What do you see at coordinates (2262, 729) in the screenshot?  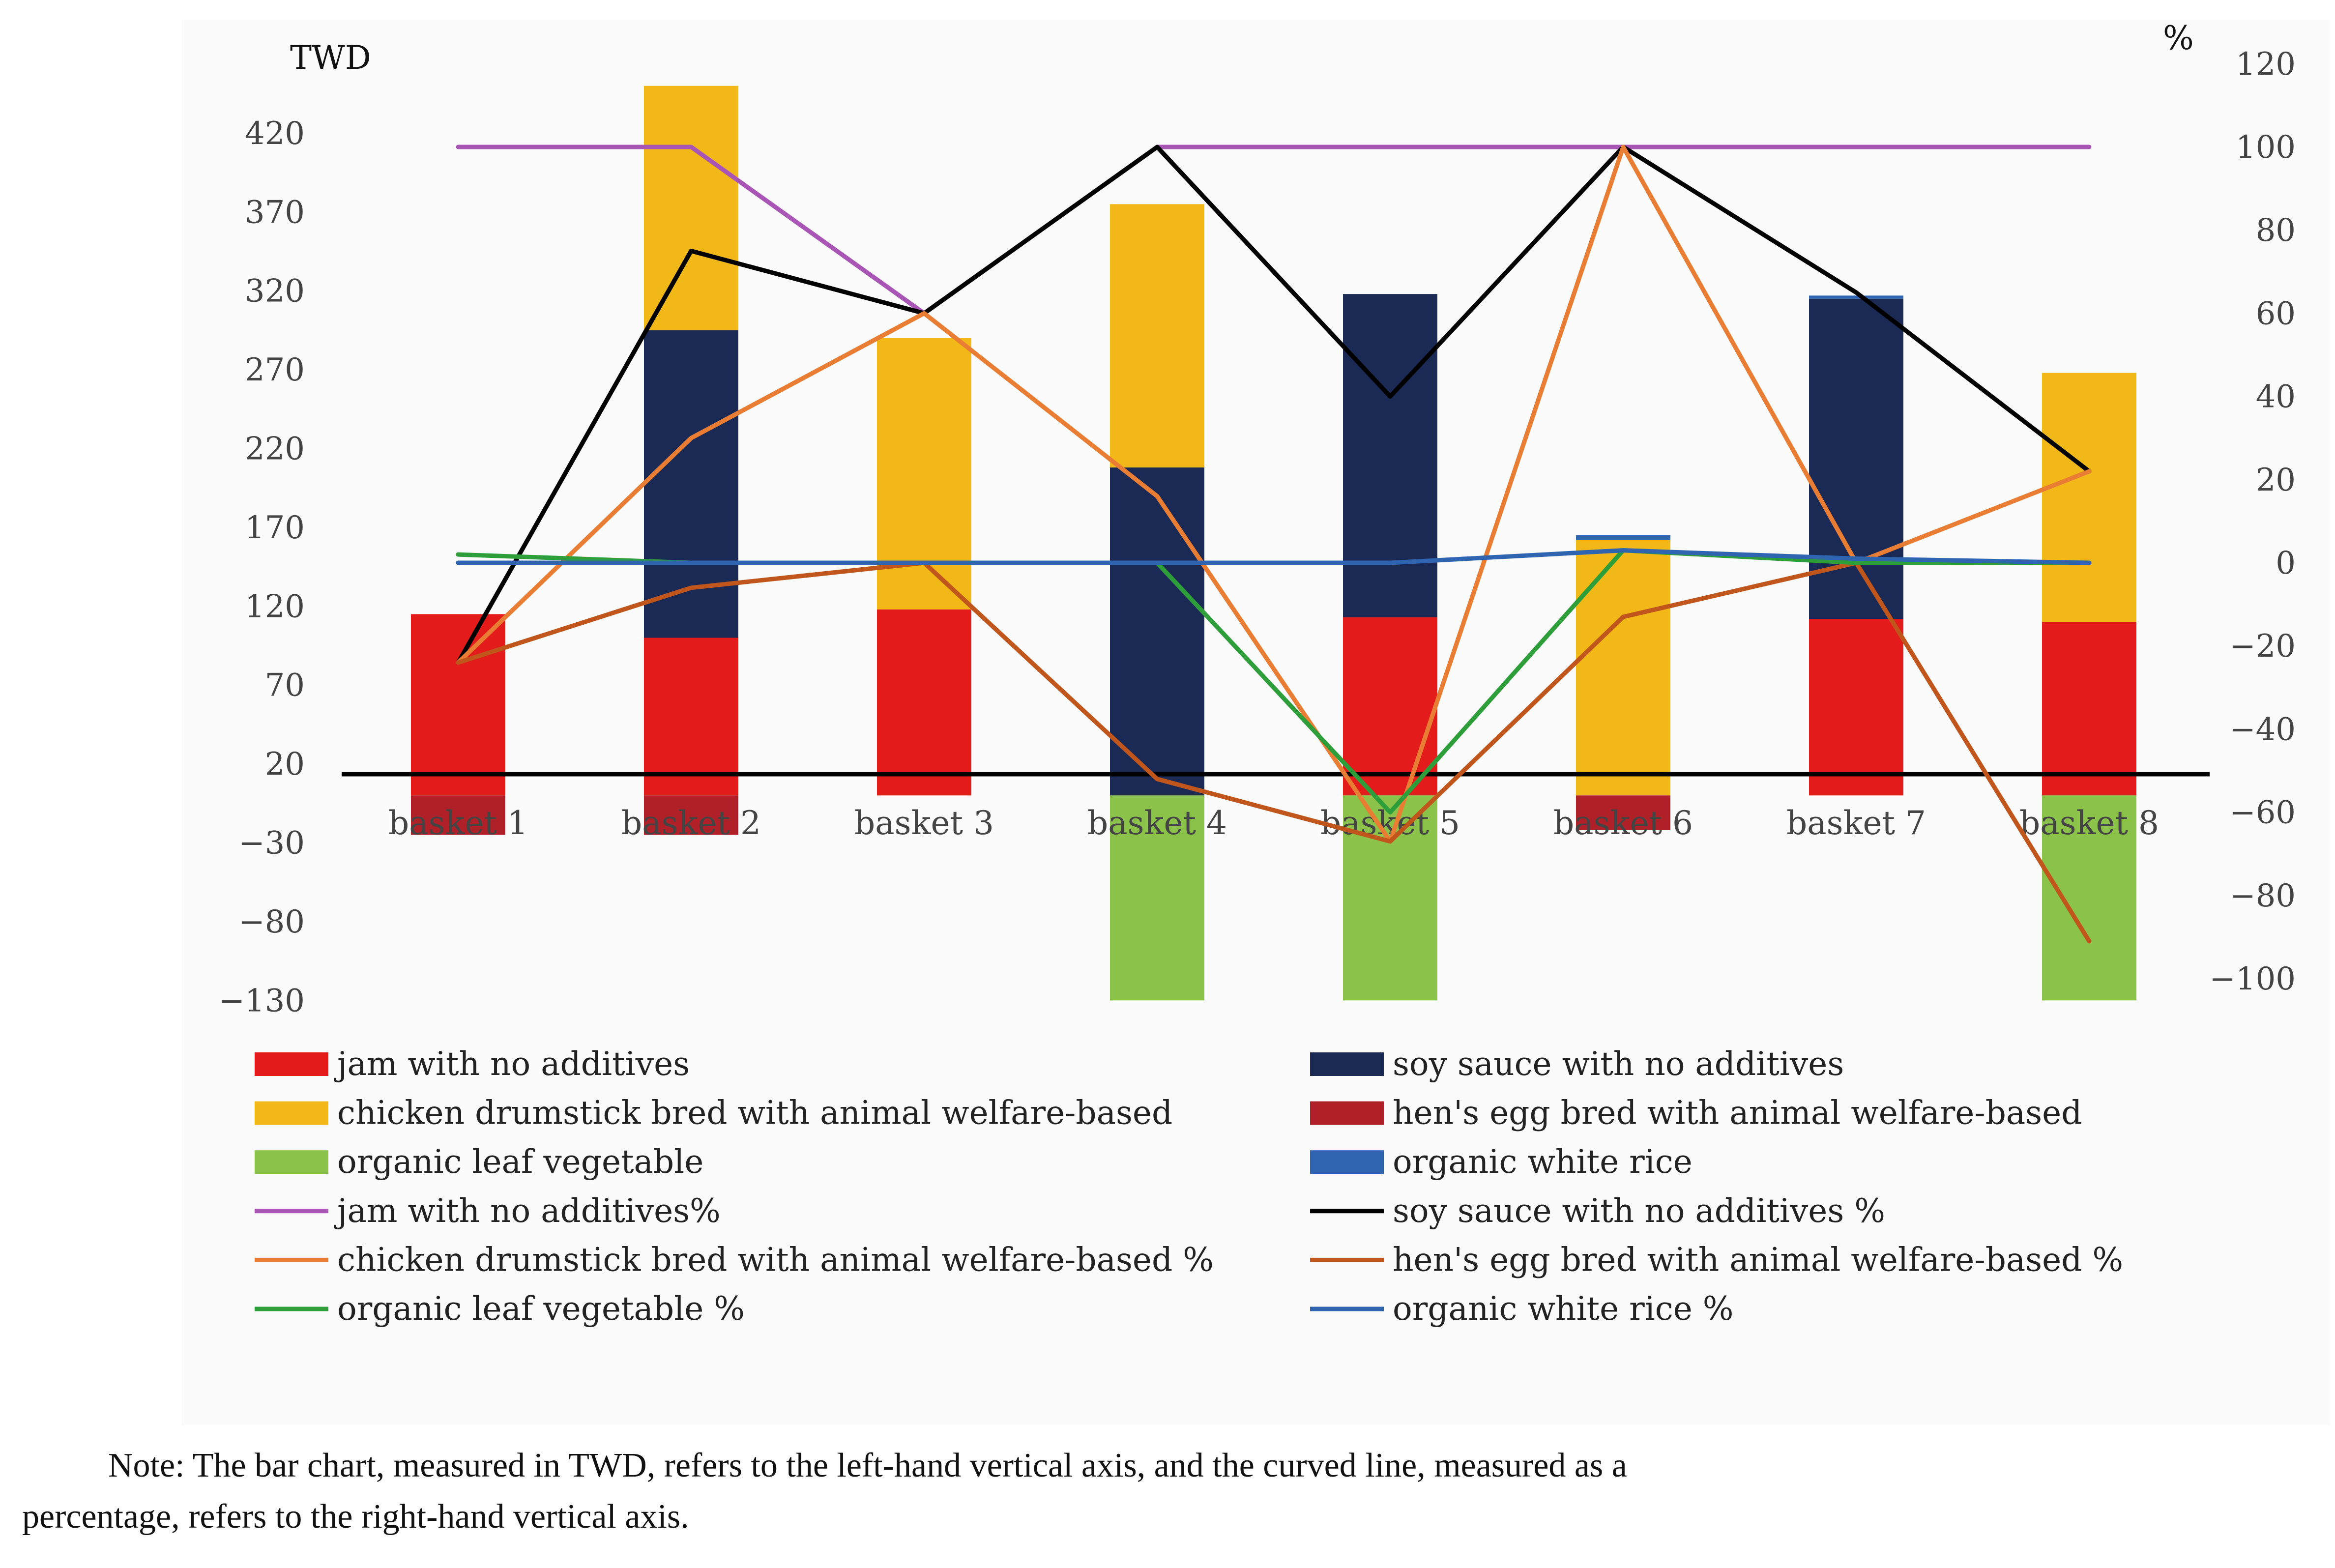 I see `right-tick-label: −40` at bounding box center [2262, 729].